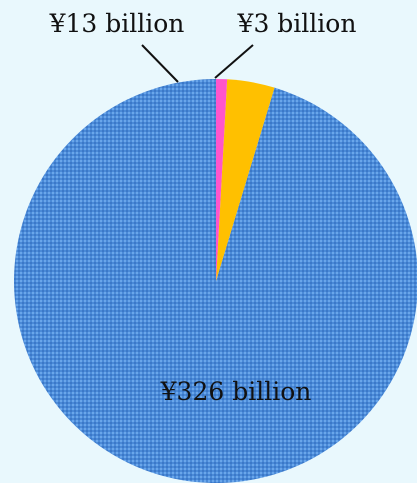  What do you see at coordinates (197, 63) in the screenshot?
I see `leaders-layer` at bounding box center [197, 63].